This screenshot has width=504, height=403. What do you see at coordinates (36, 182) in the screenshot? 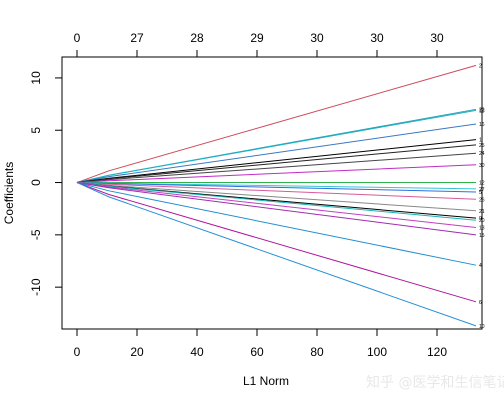
I see `y-tick-label: 0` at bounding box center [36, 182].